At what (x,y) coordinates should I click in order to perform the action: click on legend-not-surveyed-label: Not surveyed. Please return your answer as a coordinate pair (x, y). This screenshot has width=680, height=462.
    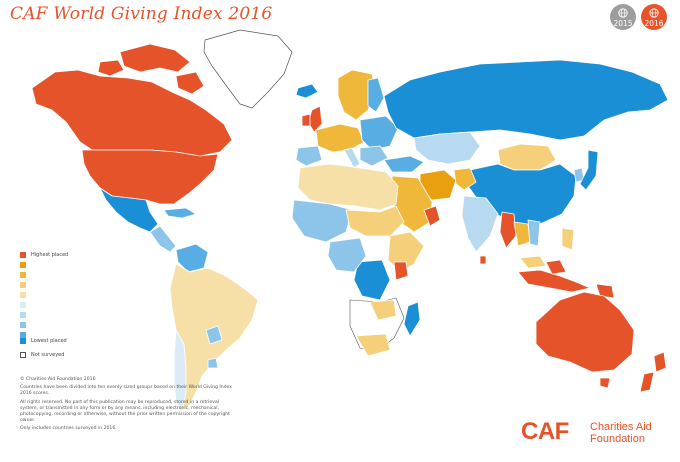
    Looking at the image, I should click on (48, 355).